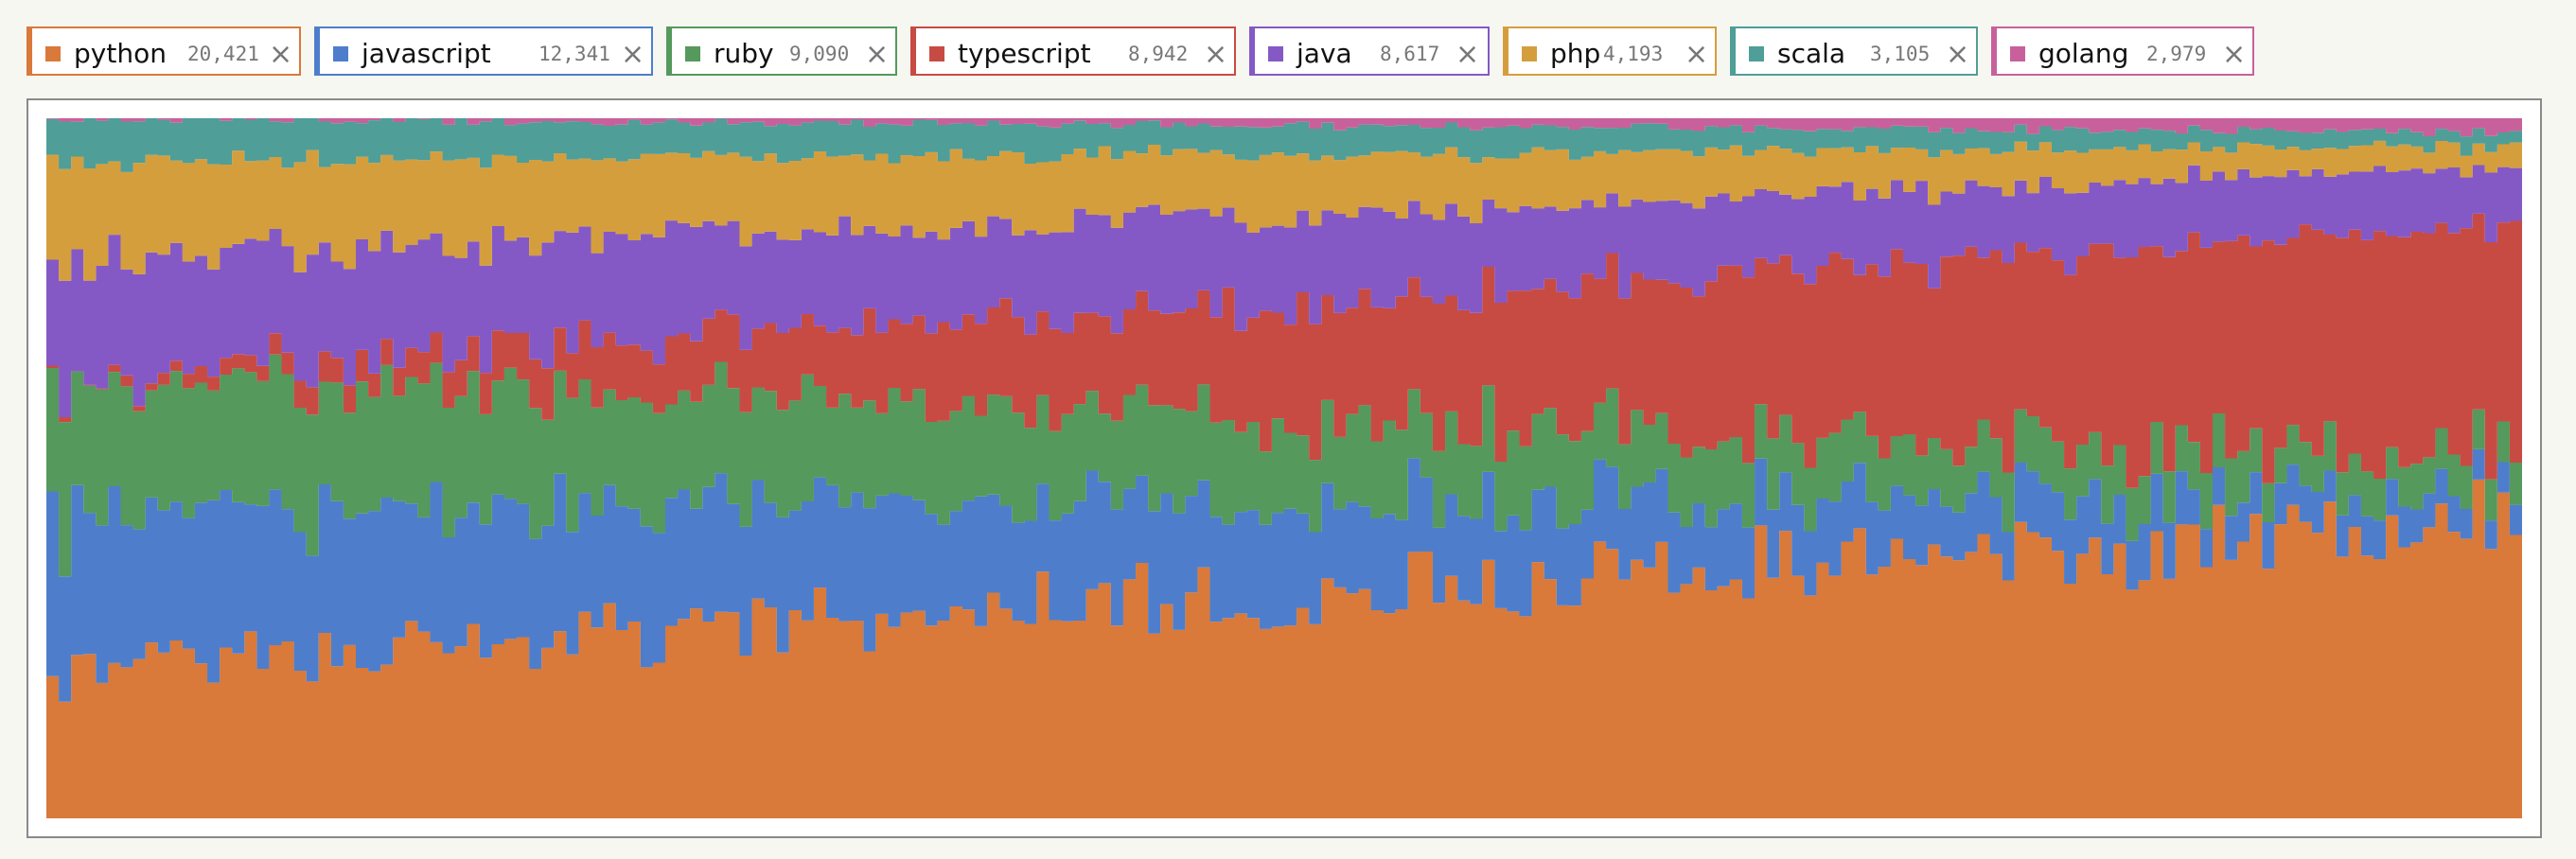 This screenshot has width=2576, height=859. I want to click on legend-chip-php: php 4,193 ×, so click(1610, 51).